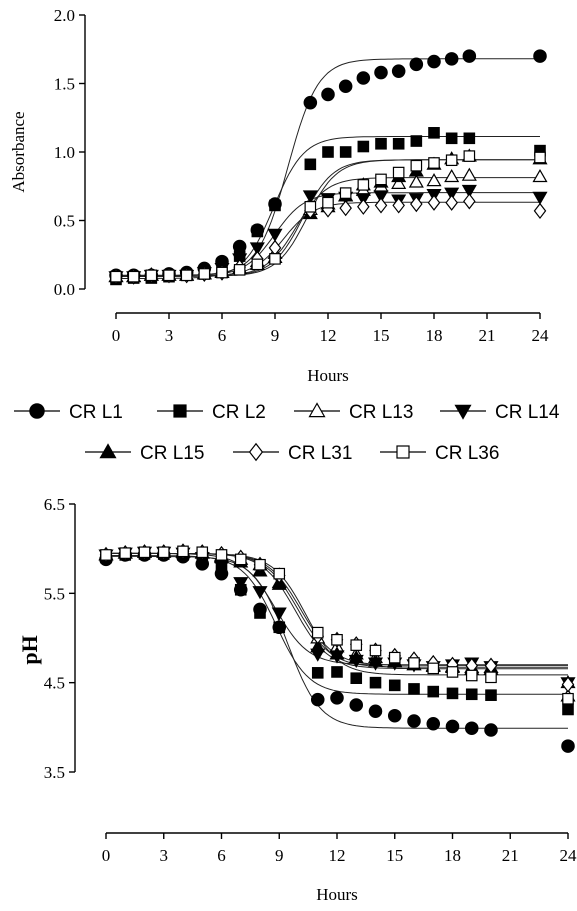 Image resolution: width=577 pixels, height=911 pixels. What do you see at coordinates (568, 684) in the screenshot?
I see `ph-point-cr-l31` at bounding box center [568, 684].